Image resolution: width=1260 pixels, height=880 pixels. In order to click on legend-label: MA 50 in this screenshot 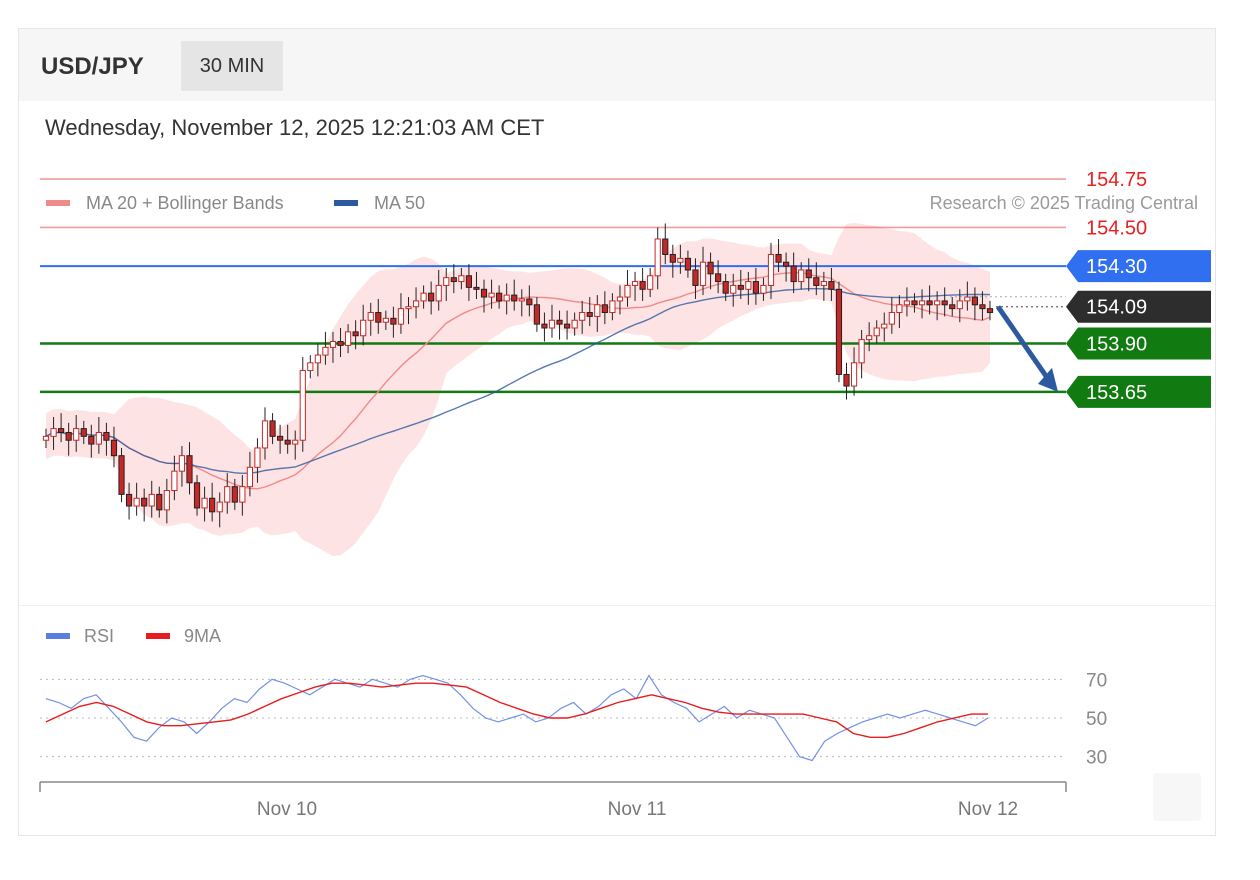, I will do `click(399, 203)`.